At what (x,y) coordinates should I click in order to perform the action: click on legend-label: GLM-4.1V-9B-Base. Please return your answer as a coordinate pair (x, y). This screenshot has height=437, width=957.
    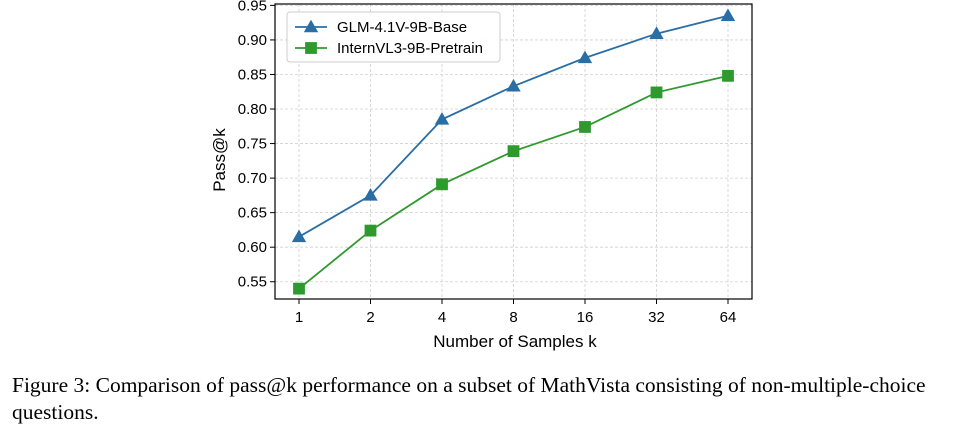
    Looking at the image, I should click on (402, 27).